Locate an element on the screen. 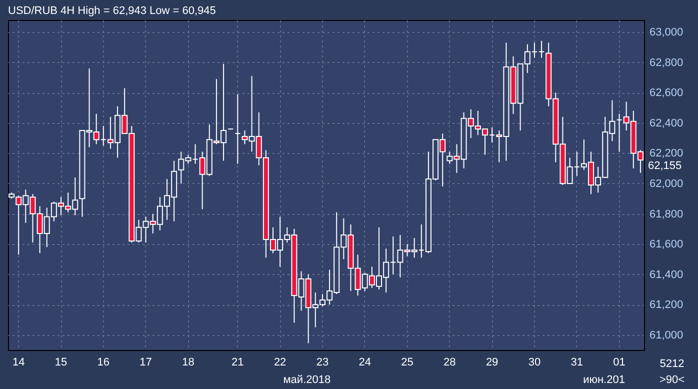 The image size is (698, 389). text: 5212 is located at coordinates (672, 364).